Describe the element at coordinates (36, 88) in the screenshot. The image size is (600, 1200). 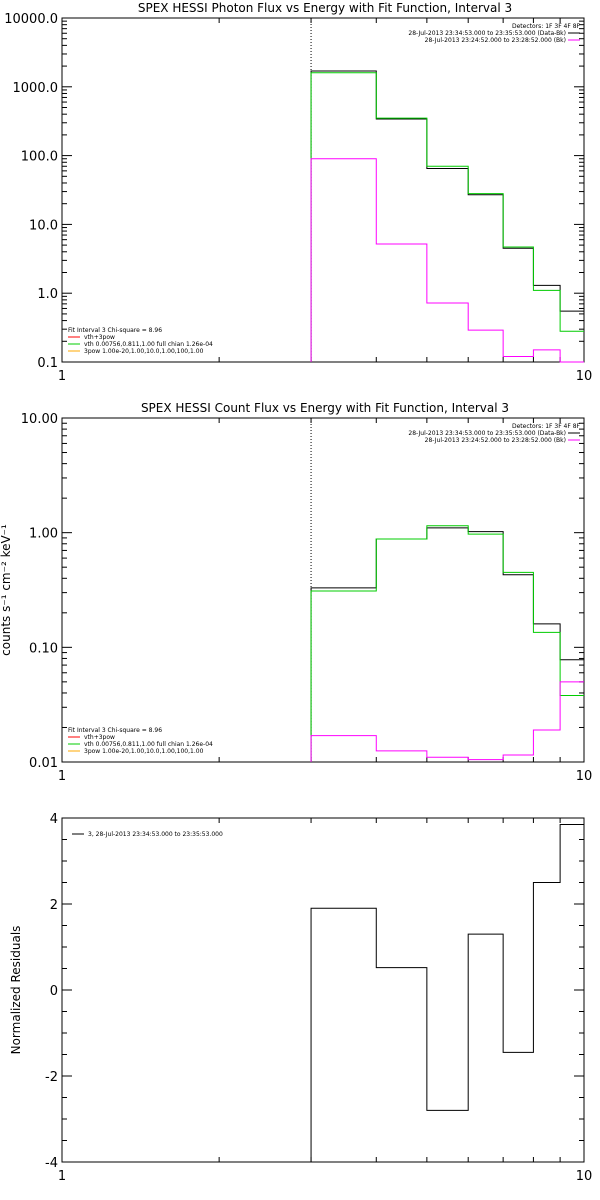
I see `y-tick-label: 1000.0` at that location.